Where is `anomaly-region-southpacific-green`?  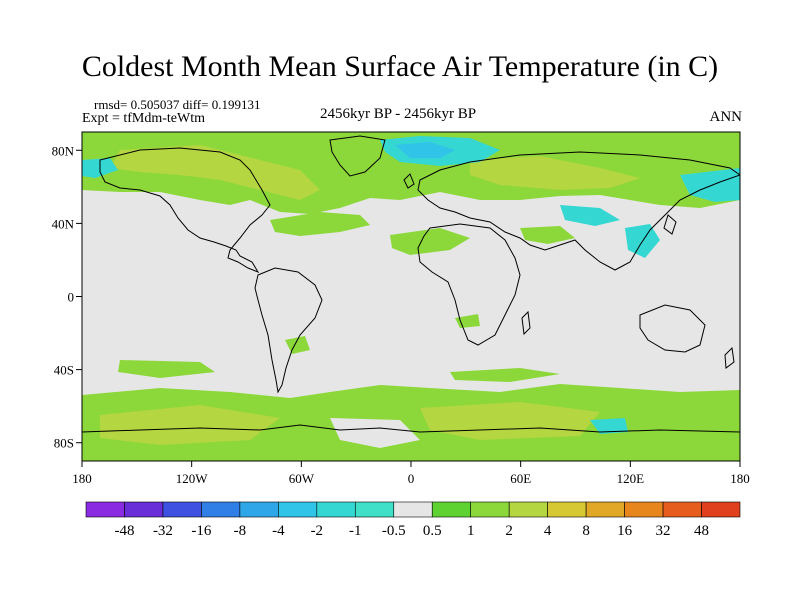
anomaly-region-southpacific-green is located at coordinates (505, 375).